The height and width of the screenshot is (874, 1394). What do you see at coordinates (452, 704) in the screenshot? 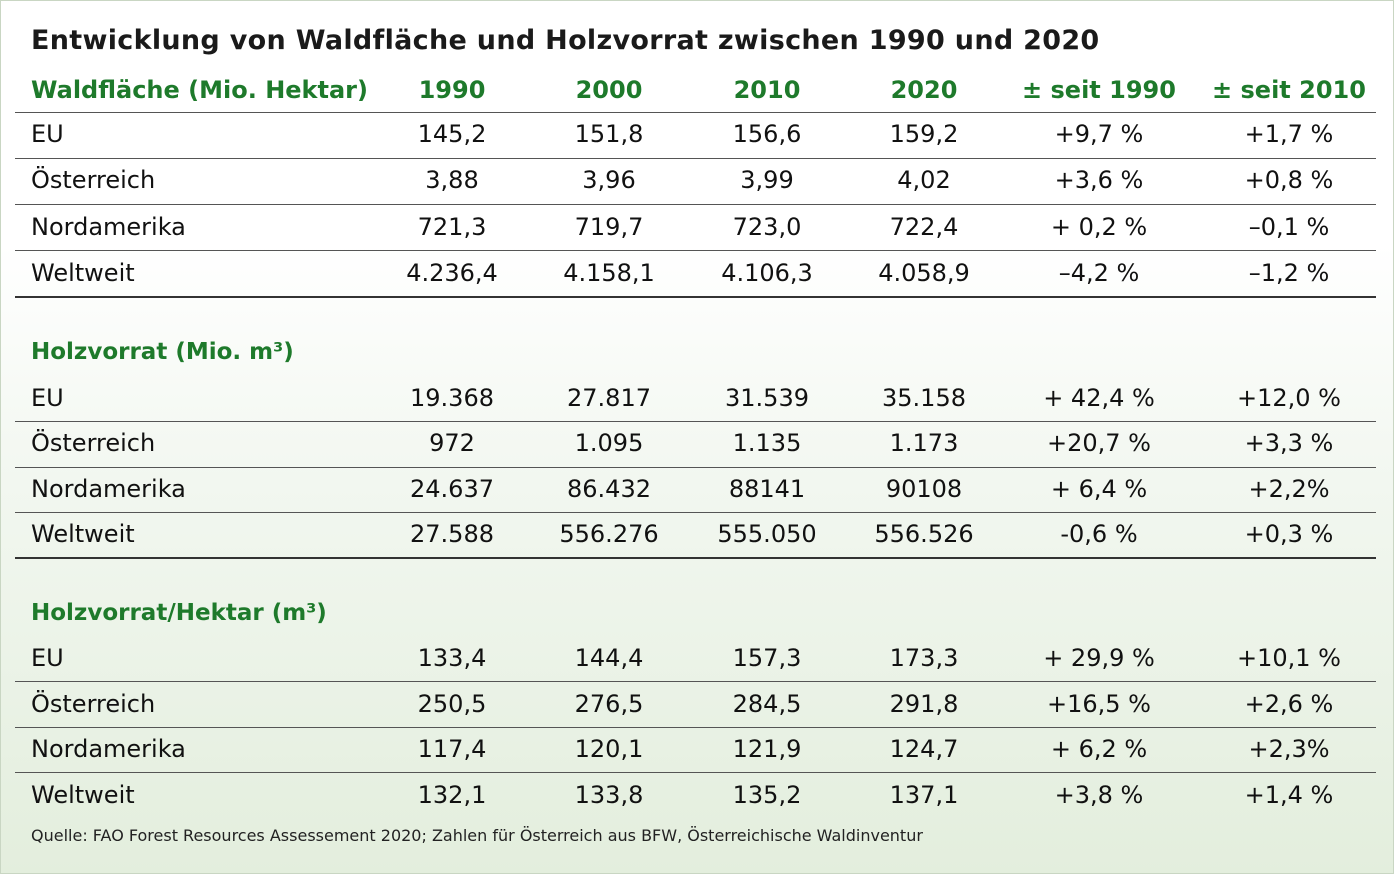
I see `cell-v1990: 250,5` at bounding box center [452, 704].